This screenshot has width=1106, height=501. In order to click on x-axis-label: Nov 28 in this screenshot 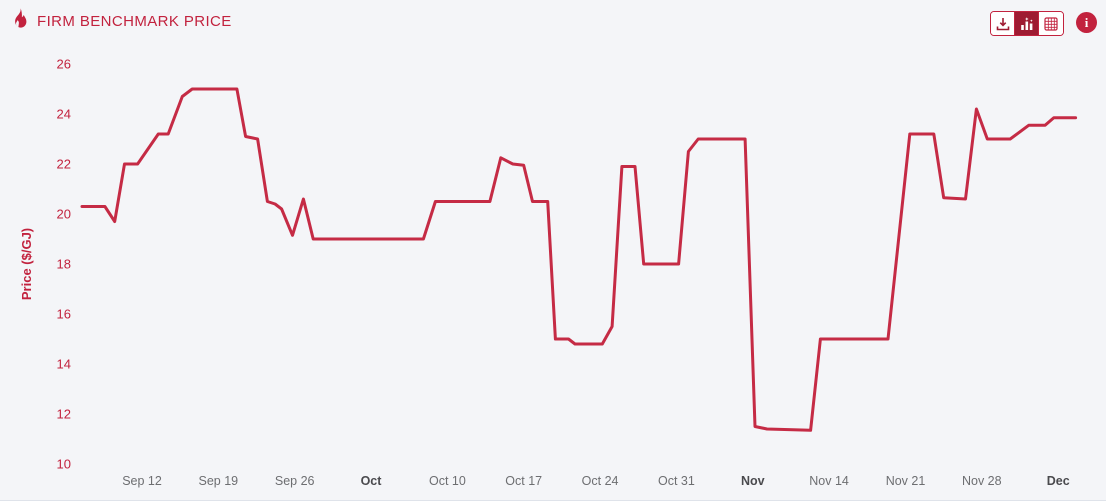, I will do `click(982, 481)`.